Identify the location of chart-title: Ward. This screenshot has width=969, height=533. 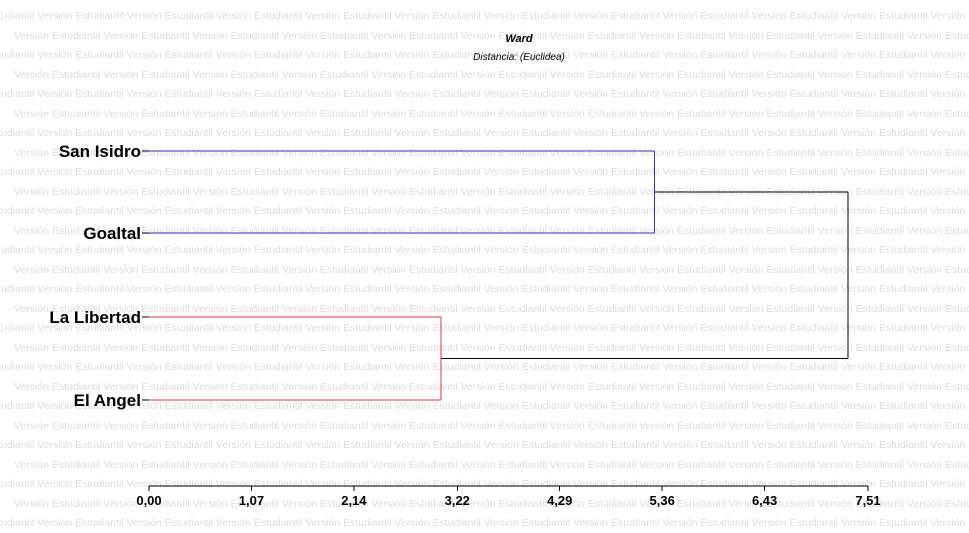
(519, 39).